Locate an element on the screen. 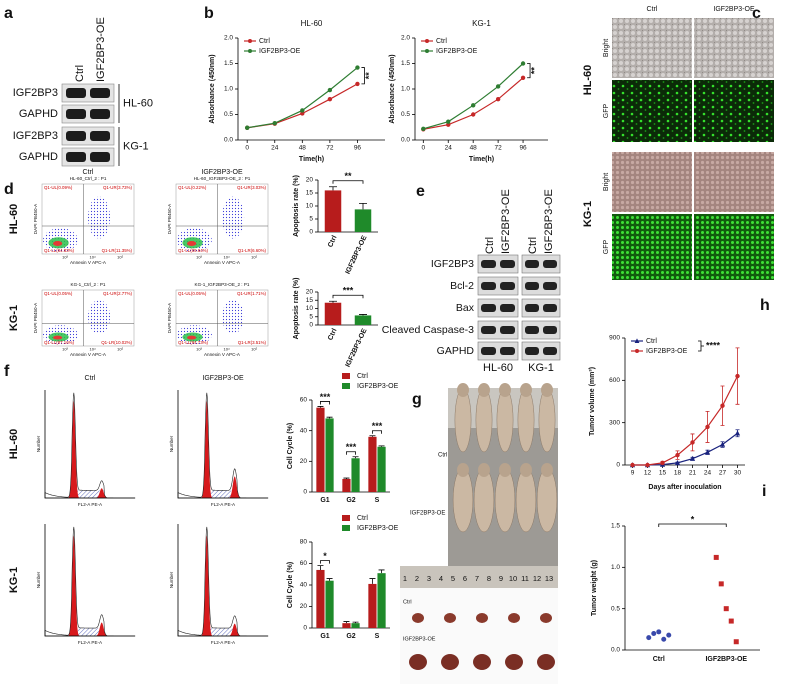 This screenshot has height=684, width=786. row-label: Bax is located at coordinates (465, 308).